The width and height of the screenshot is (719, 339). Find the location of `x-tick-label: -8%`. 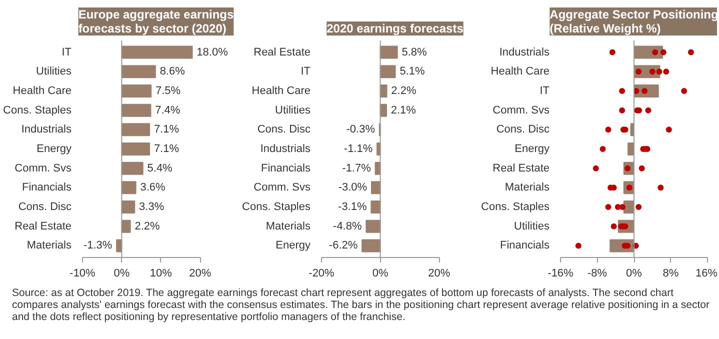

x-tick-label: -8% is located at coordinates (597, 274).